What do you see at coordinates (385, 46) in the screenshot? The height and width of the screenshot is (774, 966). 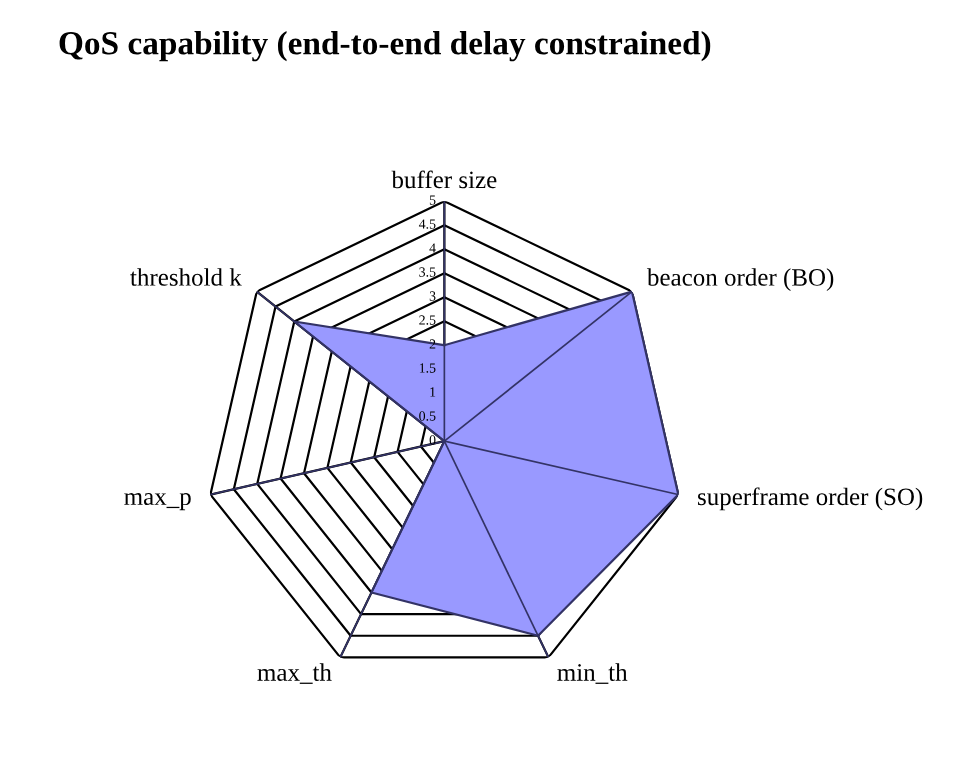 I see `chart-title: QoS capability (end-to-end delay constrained)` at bounding box center [385, 46].